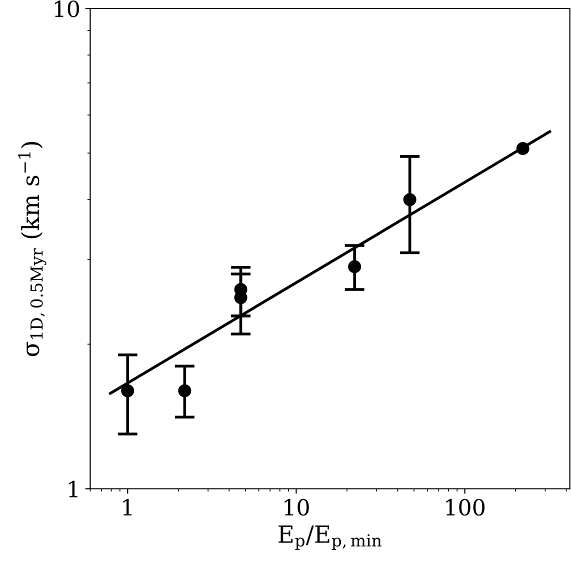 This screenshot has height=567, width=571. I want to click on y-axis-title: σ$_{1D,0.5Myr}$ (km s$^{−1}$), so click(32, 249).